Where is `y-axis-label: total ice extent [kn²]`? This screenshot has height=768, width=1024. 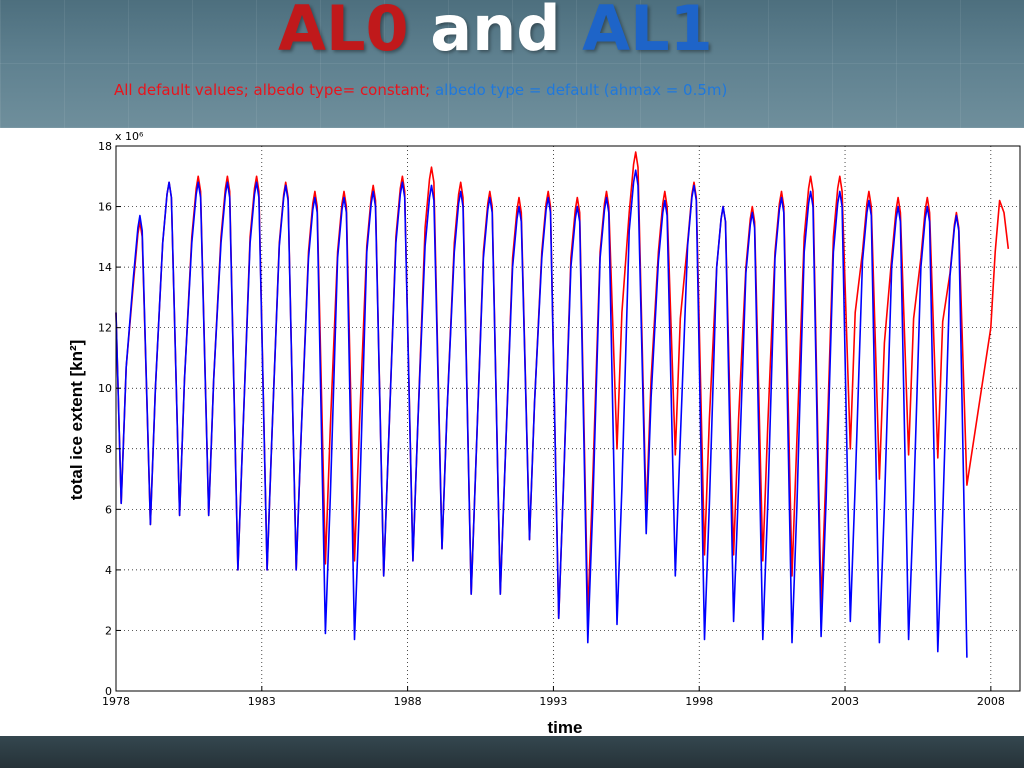
y-axis-label: total ice extent [kn²] is located at coordinates (76, 420).